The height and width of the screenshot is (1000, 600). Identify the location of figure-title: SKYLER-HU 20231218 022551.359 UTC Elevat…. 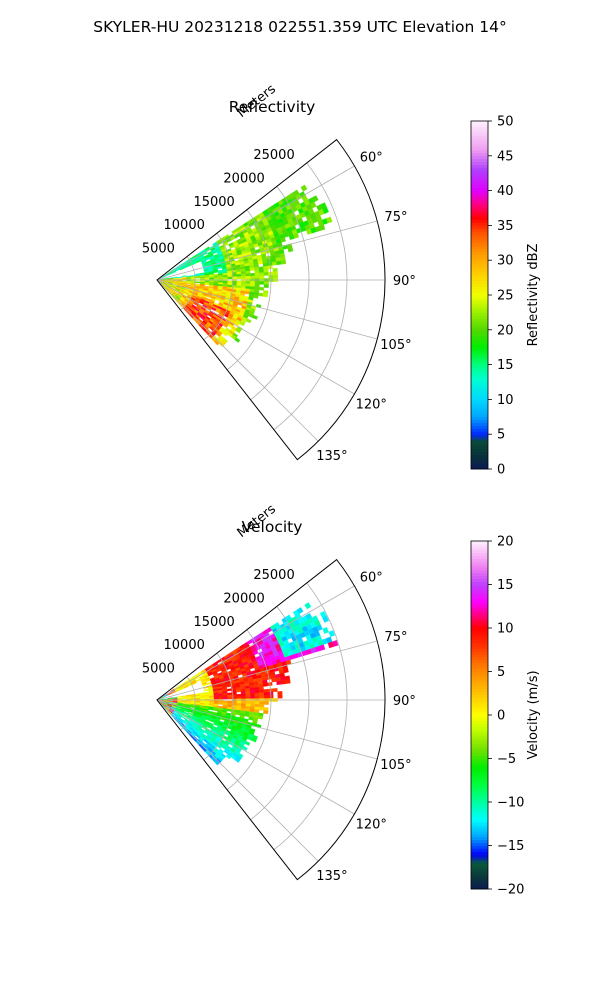
(300, 27).